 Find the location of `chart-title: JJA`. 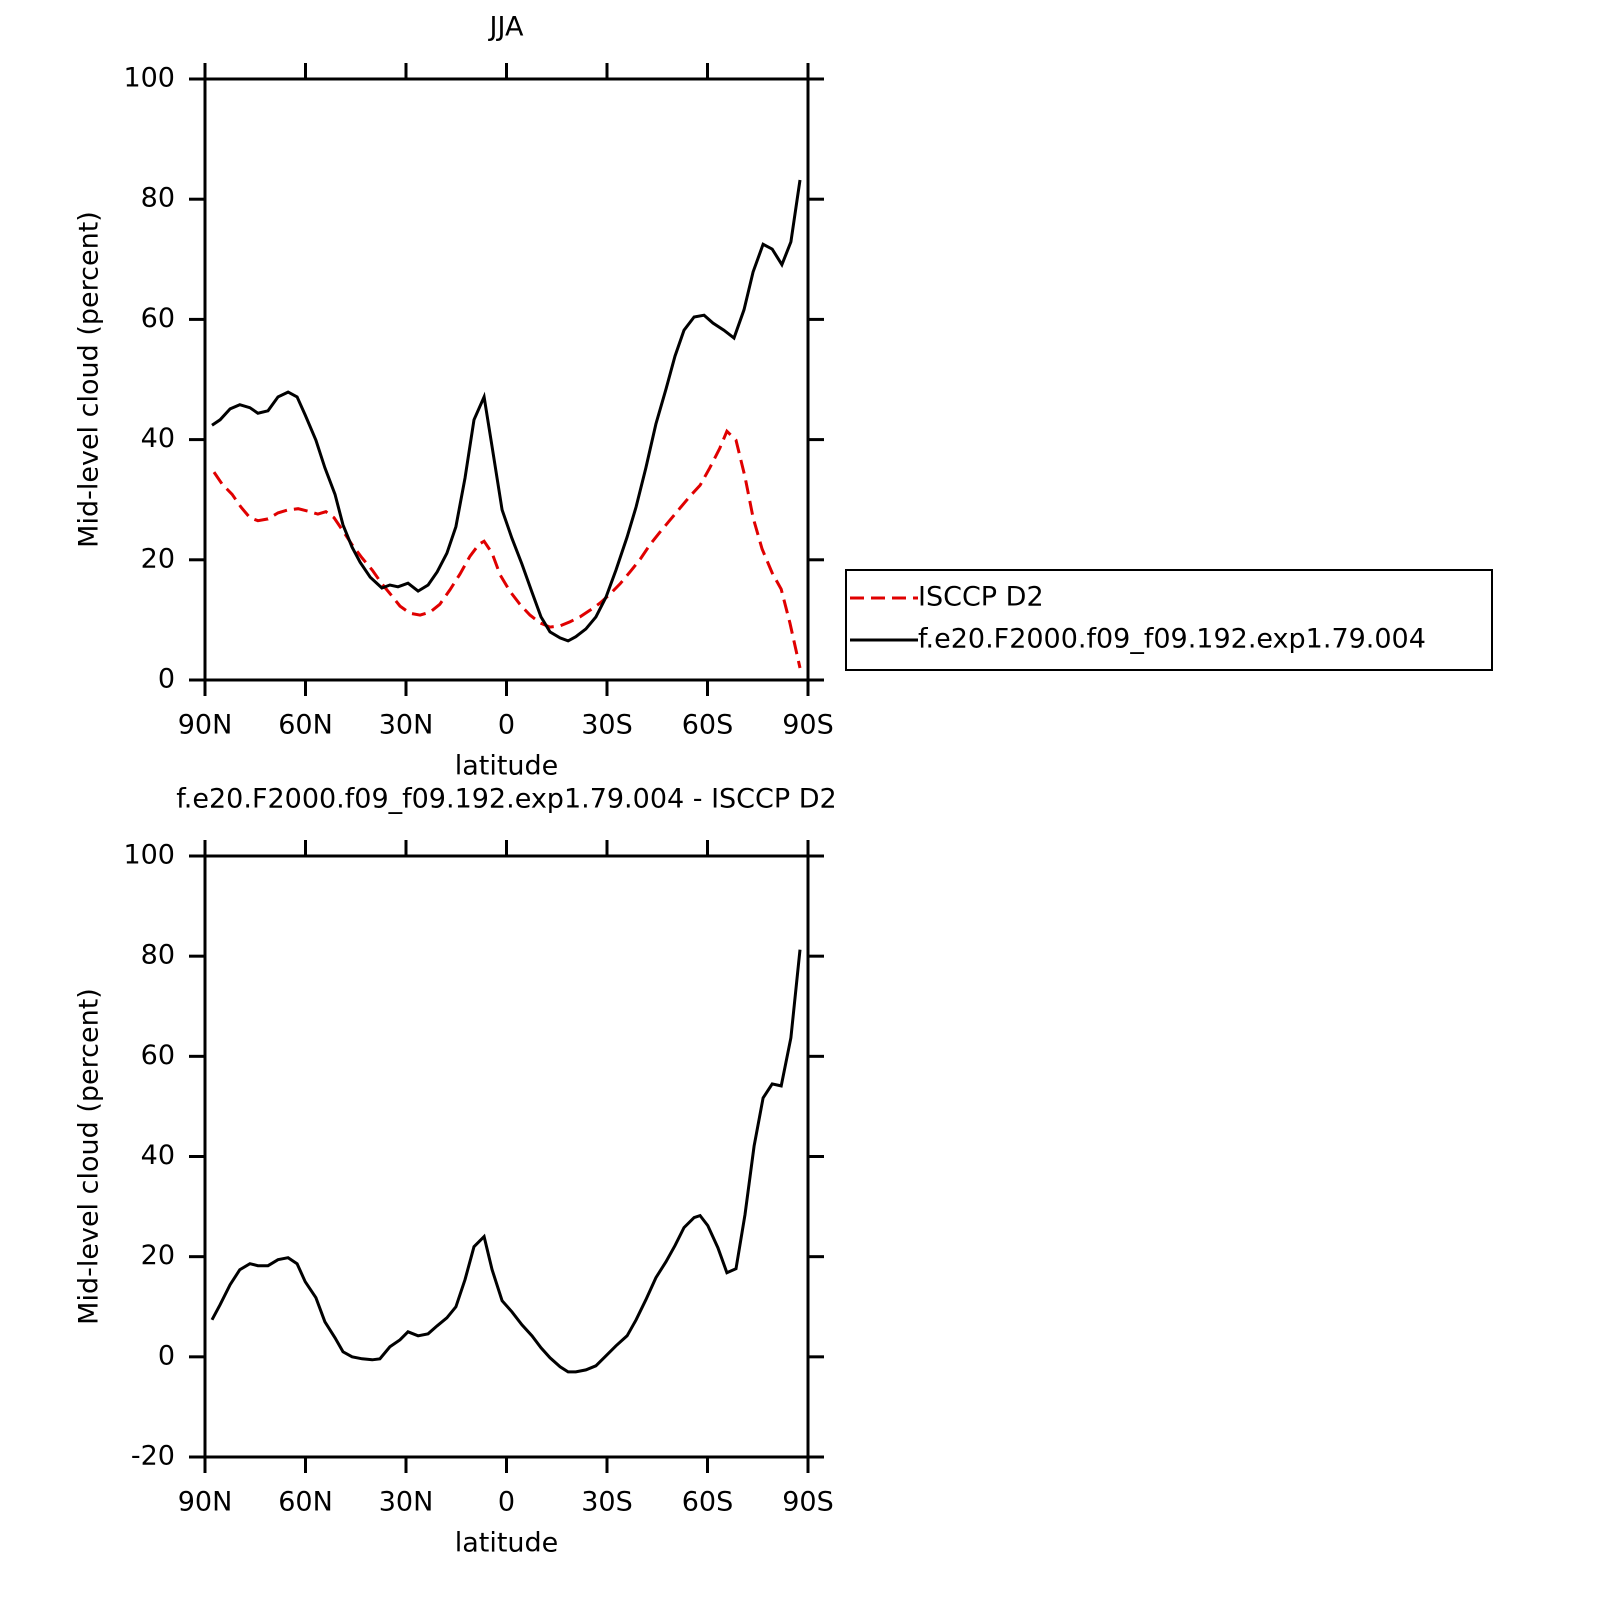

chart-title: JJA is located at coordinates (506, 27).